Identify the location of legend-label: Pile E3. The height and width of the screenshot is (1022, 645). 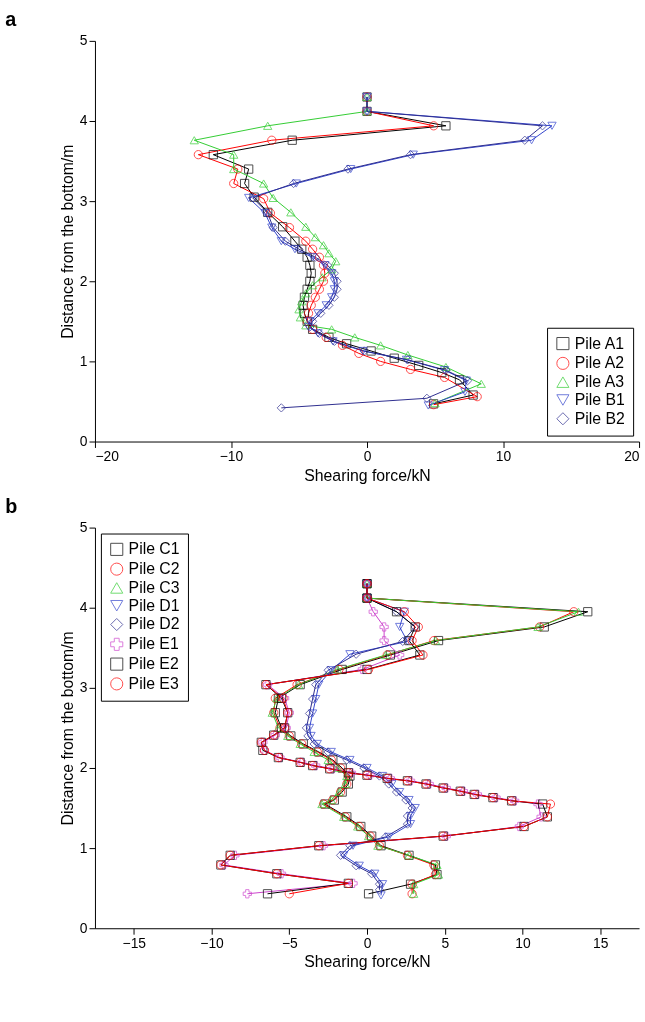
(153, 683).